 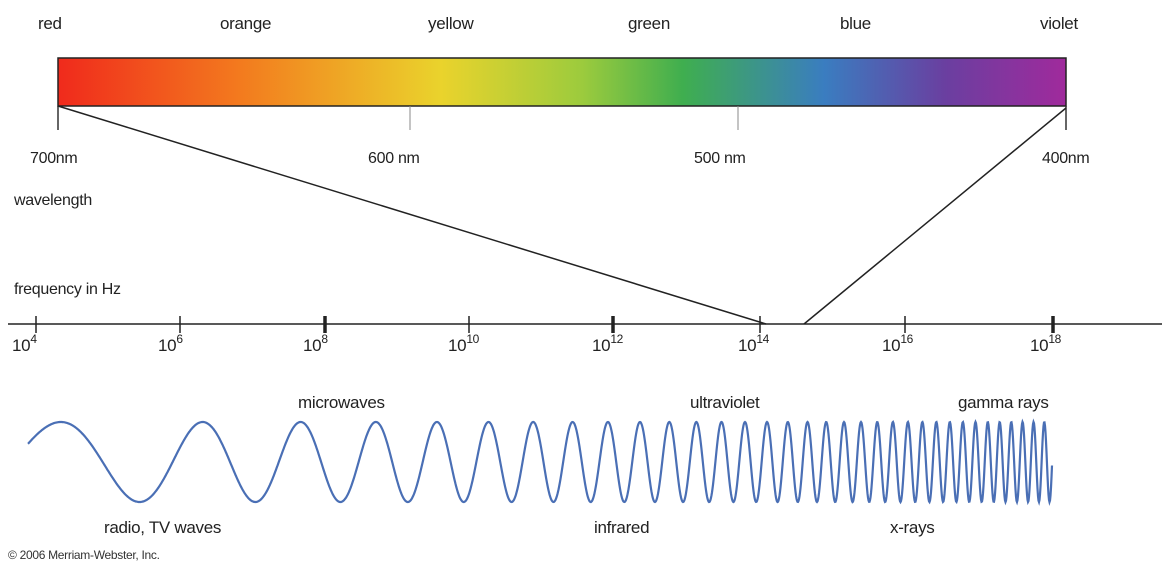 What do you see at coordinates (464, 343) in the screenshot?
I see `frequency-tick-label: 10¹⁰` at bounding box center [464, 343].